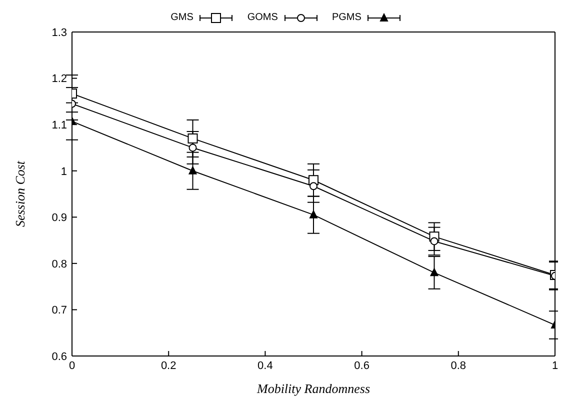  Describe the element at coordinates (20, 194) in the screenshot. I see `y-axis-title: Session Cost` at that location.